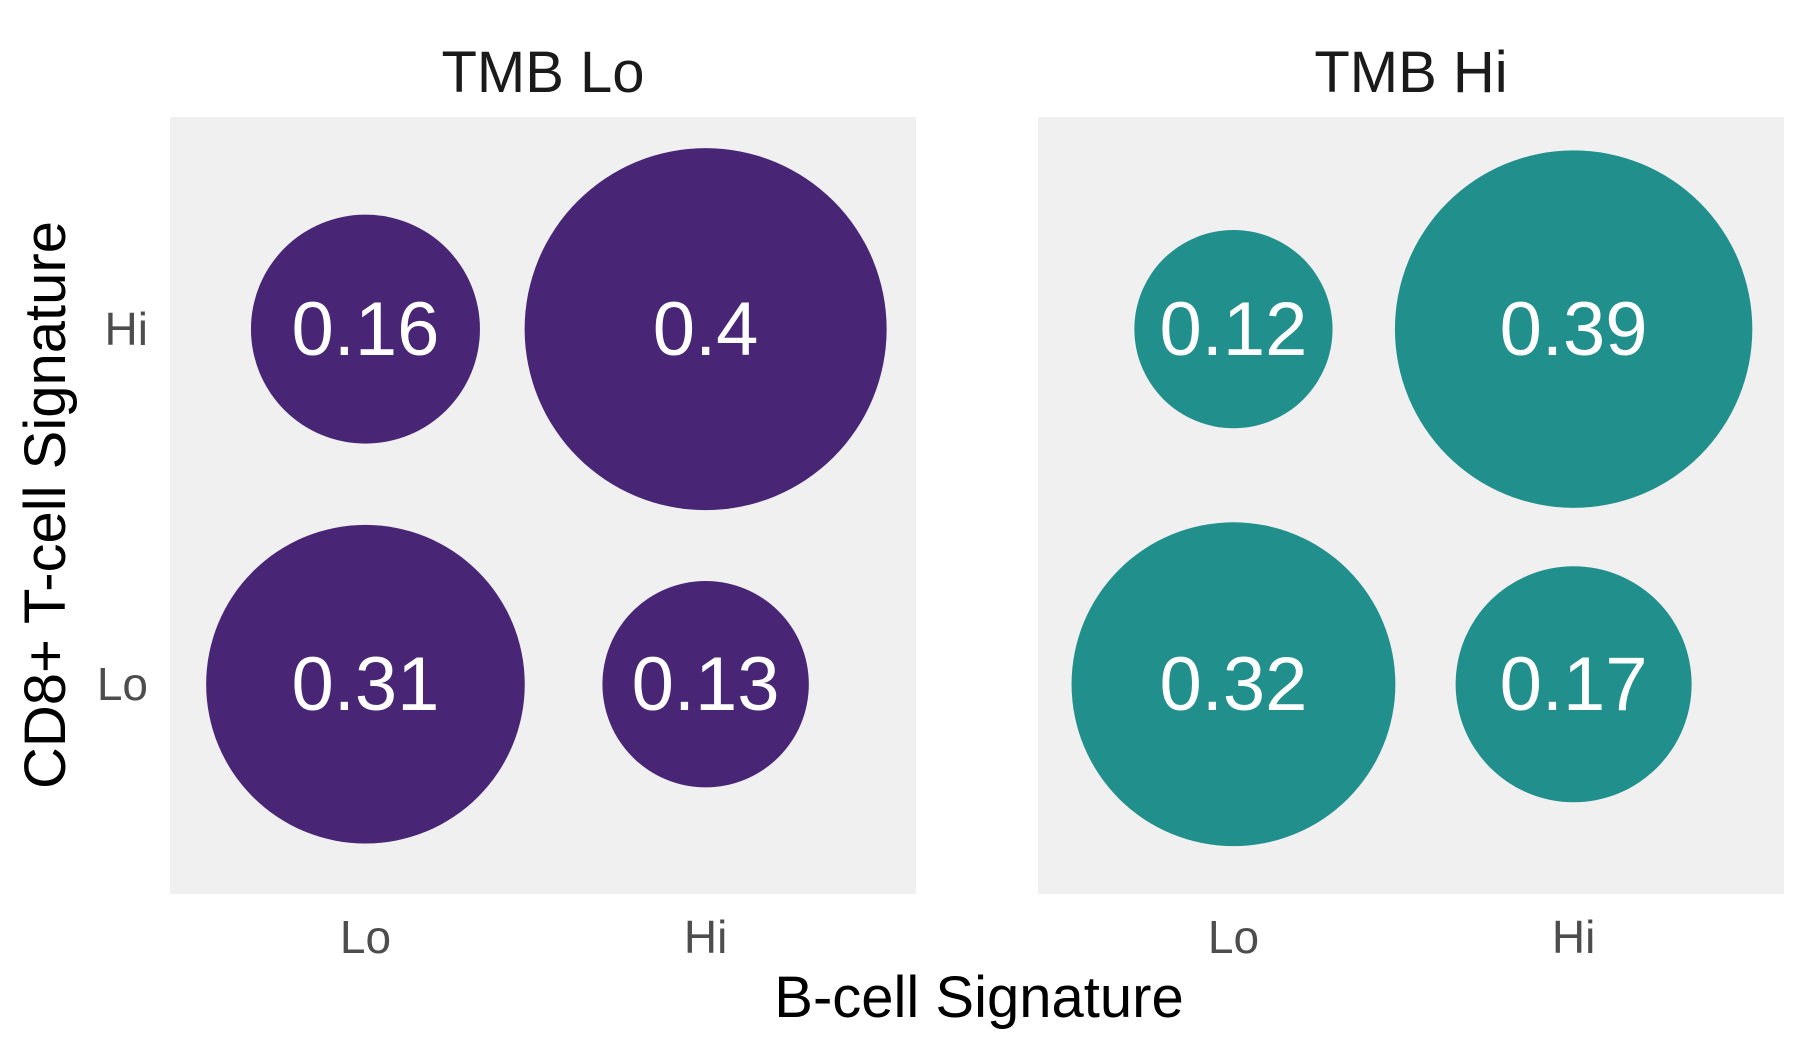  What do you see at coordinates (978, 997) in the screenshot?
I see `x-axis-title: B-cell Signature` at bounding box center [978, 997].